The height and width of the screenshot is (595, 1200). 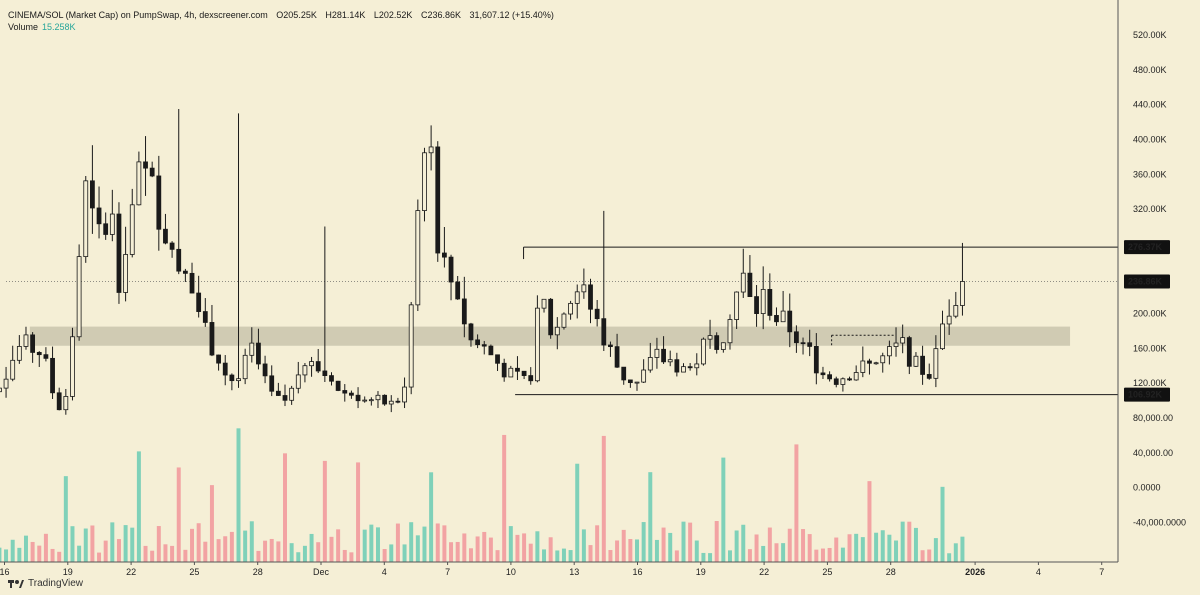 What do you see at coordinates (1145, 247) in the screenshot?
I see `price-tag-label: 276.37K` at bounding box center [1145, 247].